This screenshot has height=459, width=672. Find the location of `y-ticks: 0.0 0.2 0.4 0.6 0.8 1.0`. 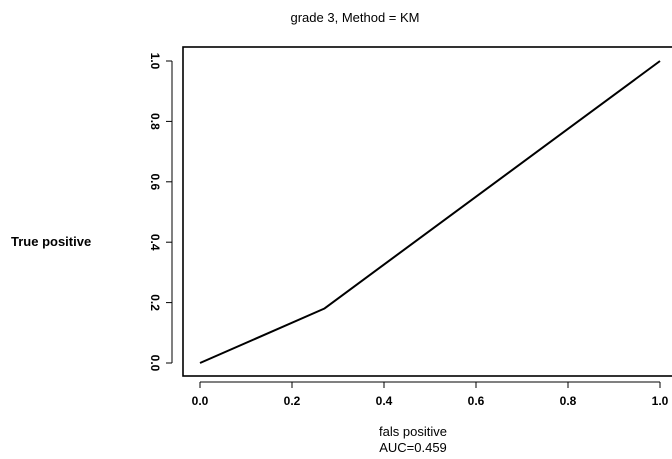

y-ticks: 0.0 0.2 0.4 0.6 0.8 1.0 is located at coordinates (160, 212).